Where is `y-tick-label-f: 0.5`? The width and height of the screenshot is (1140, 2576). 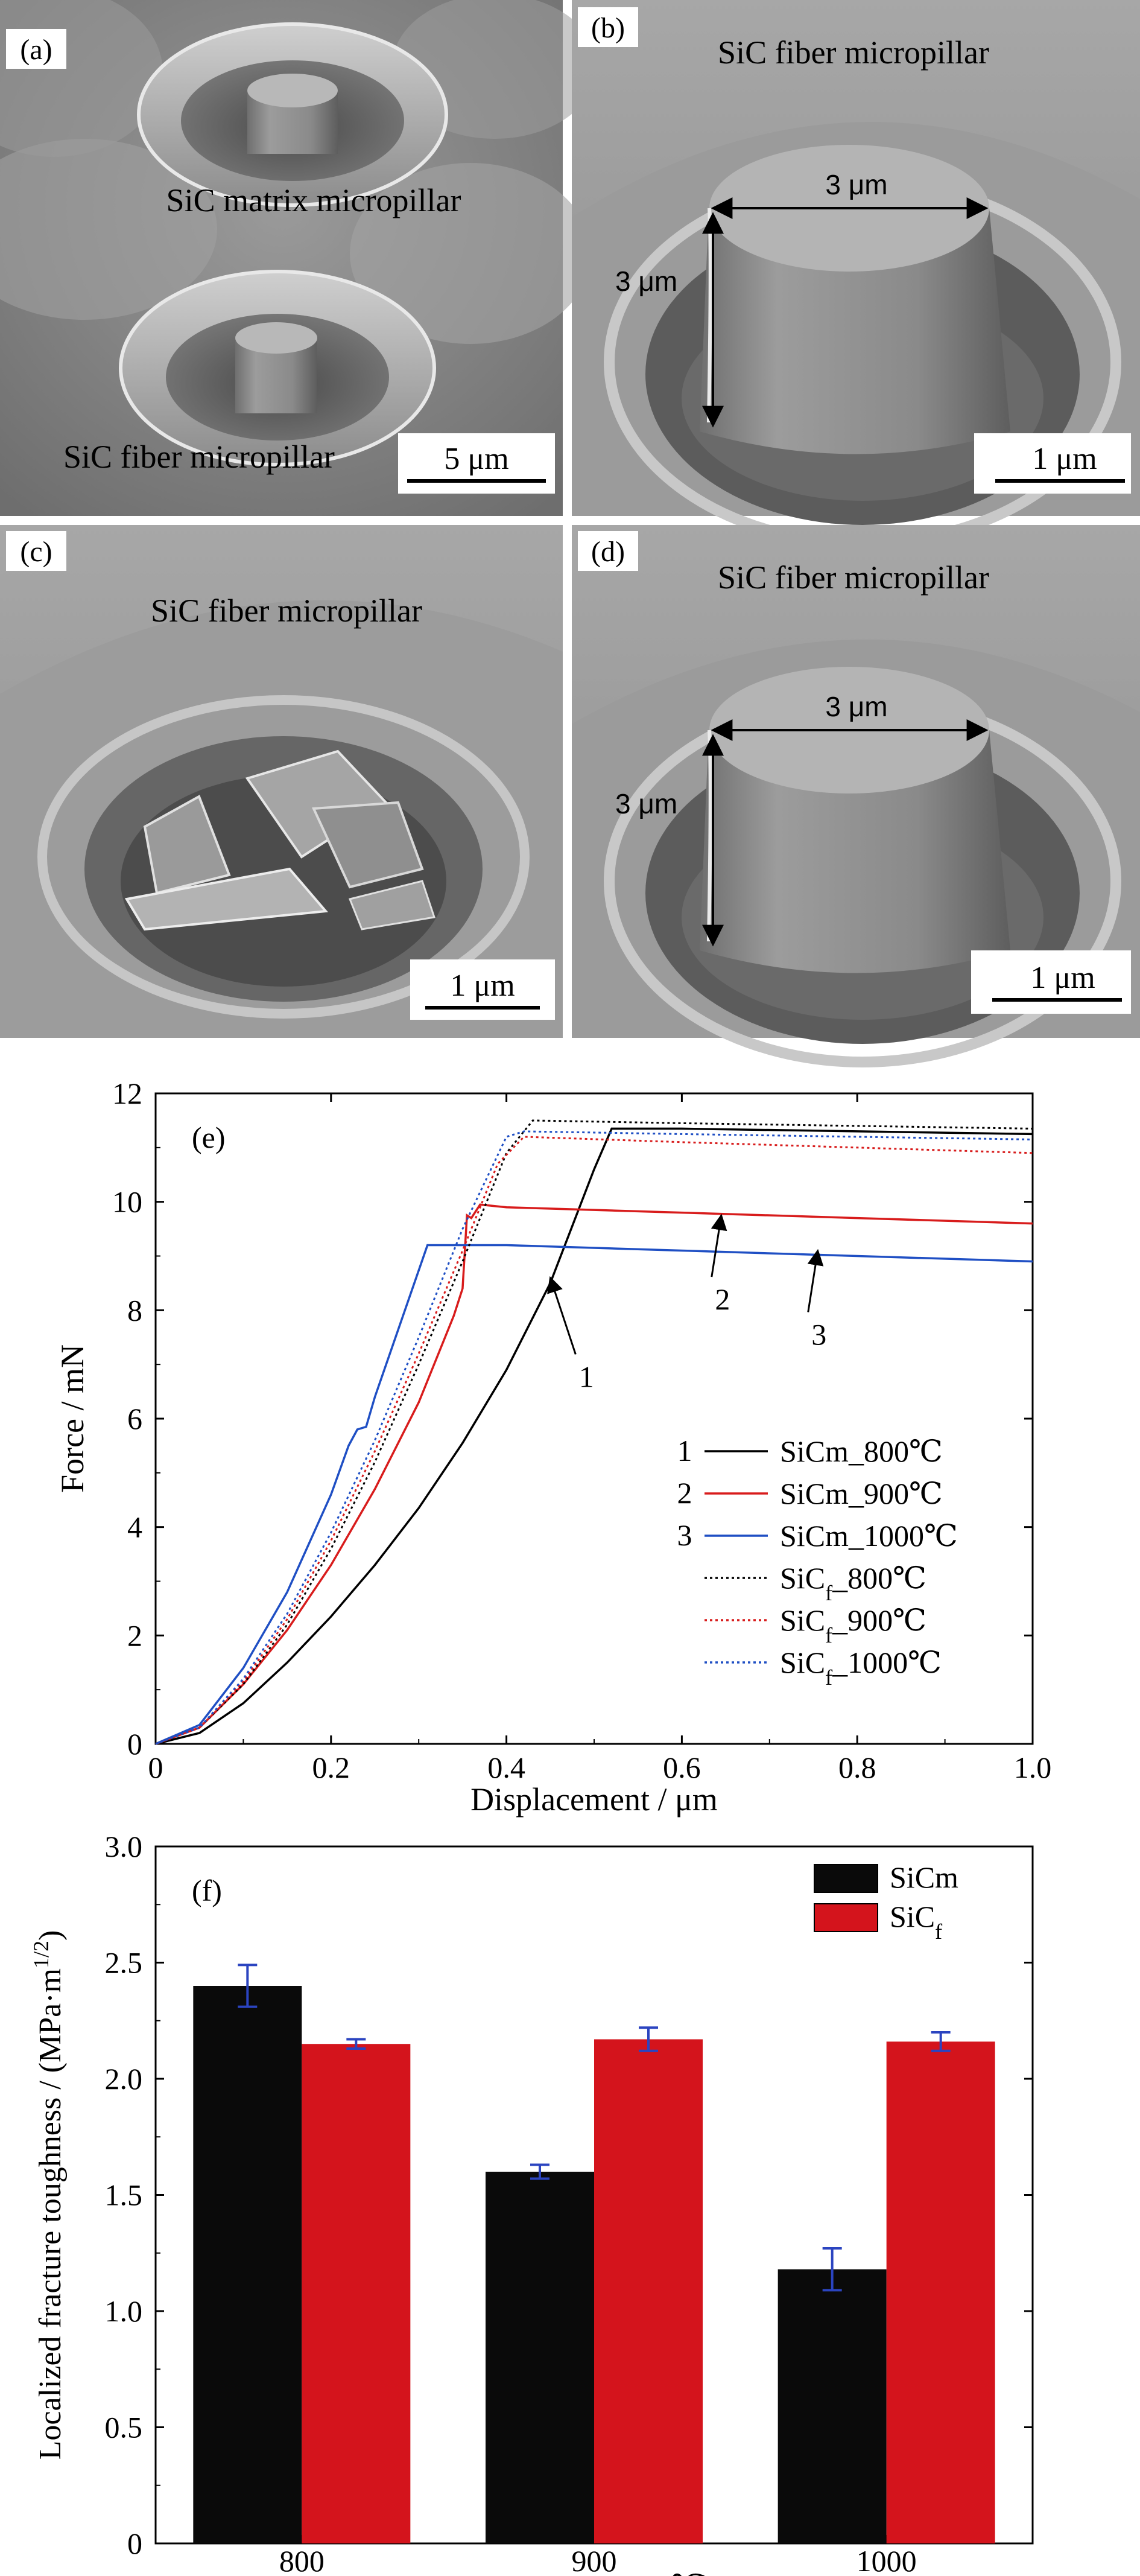
y-tick-label-f: 0.5 is located at coordinates (124, 2427).